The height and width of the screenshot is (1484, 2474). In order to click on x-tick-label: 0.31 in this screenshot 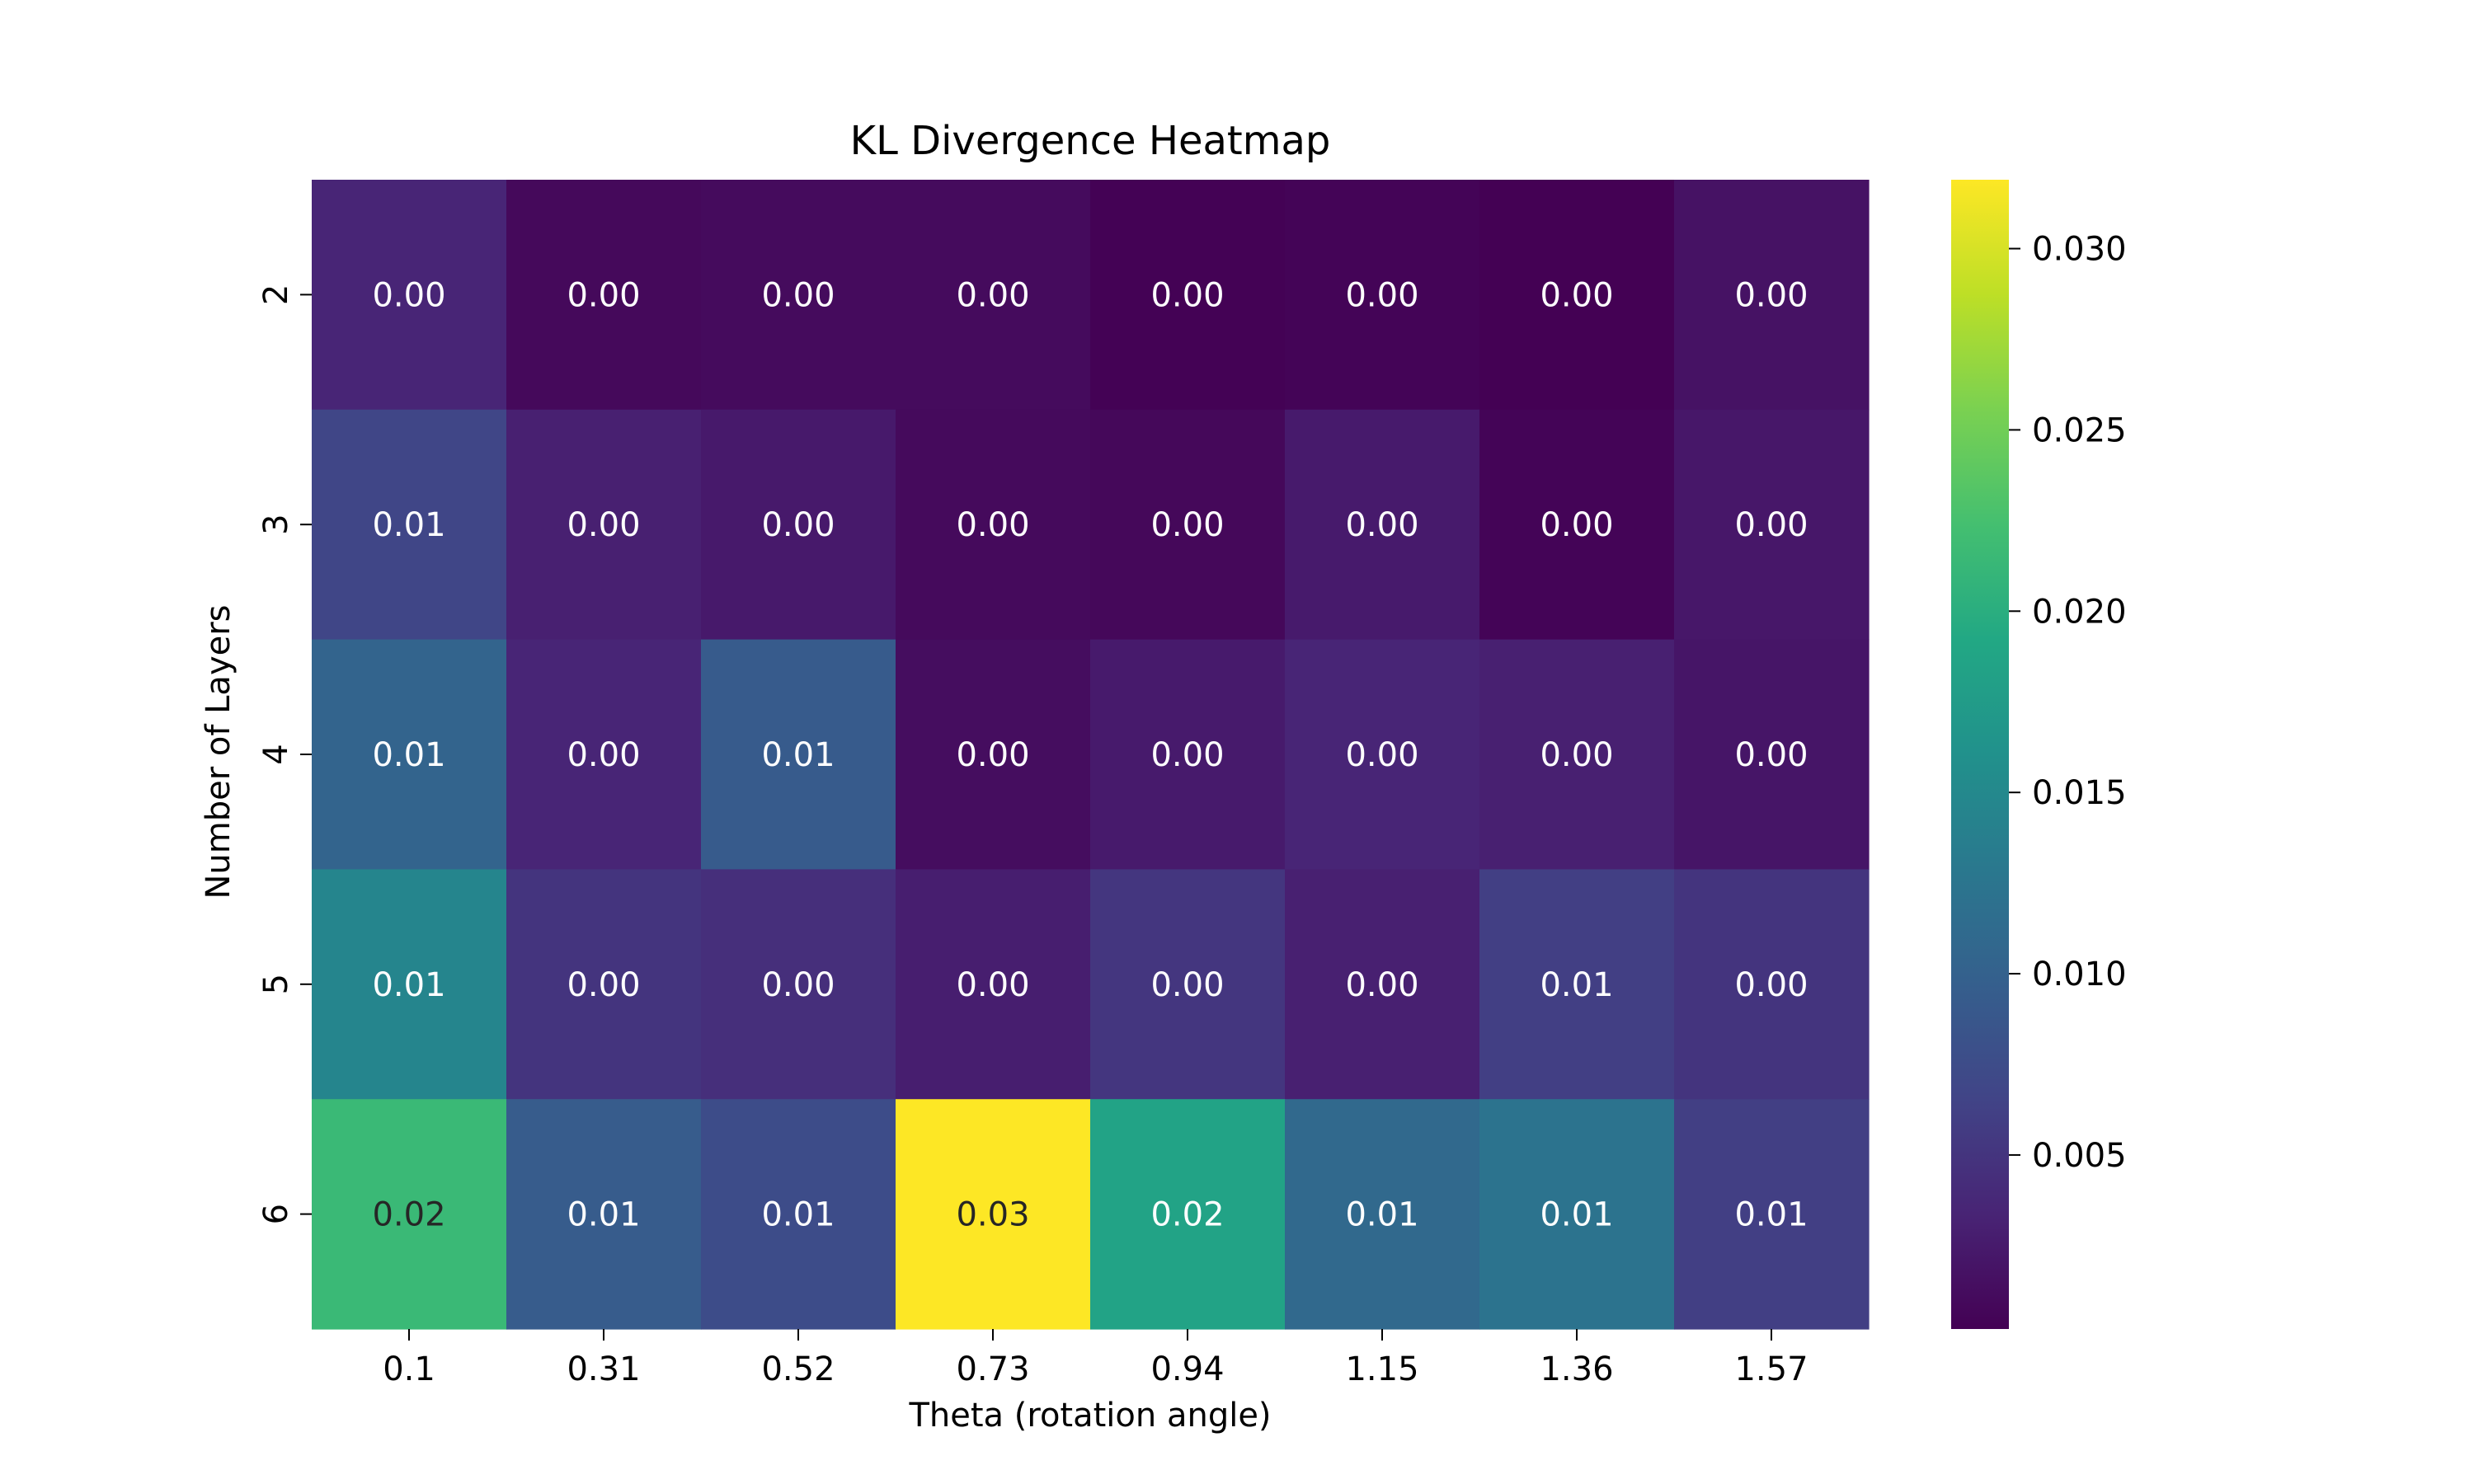, I will do `click(603, 1369)`.